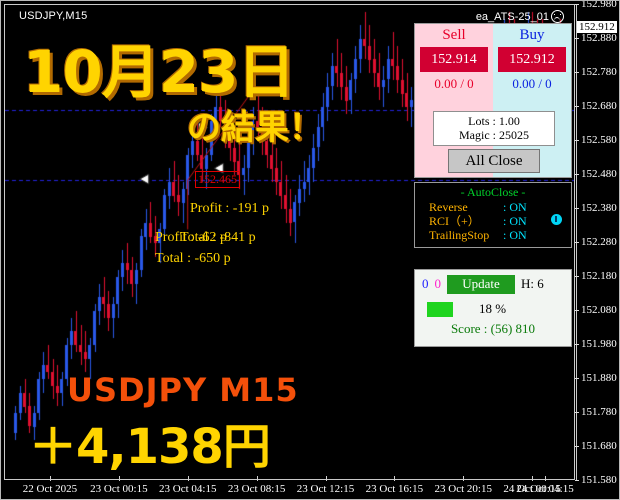 This screenshot has height=500, width=620. Describe the element at coordinates (255, 128) in the screenshot. I see `overlay-result-title: の結果！` at that location.